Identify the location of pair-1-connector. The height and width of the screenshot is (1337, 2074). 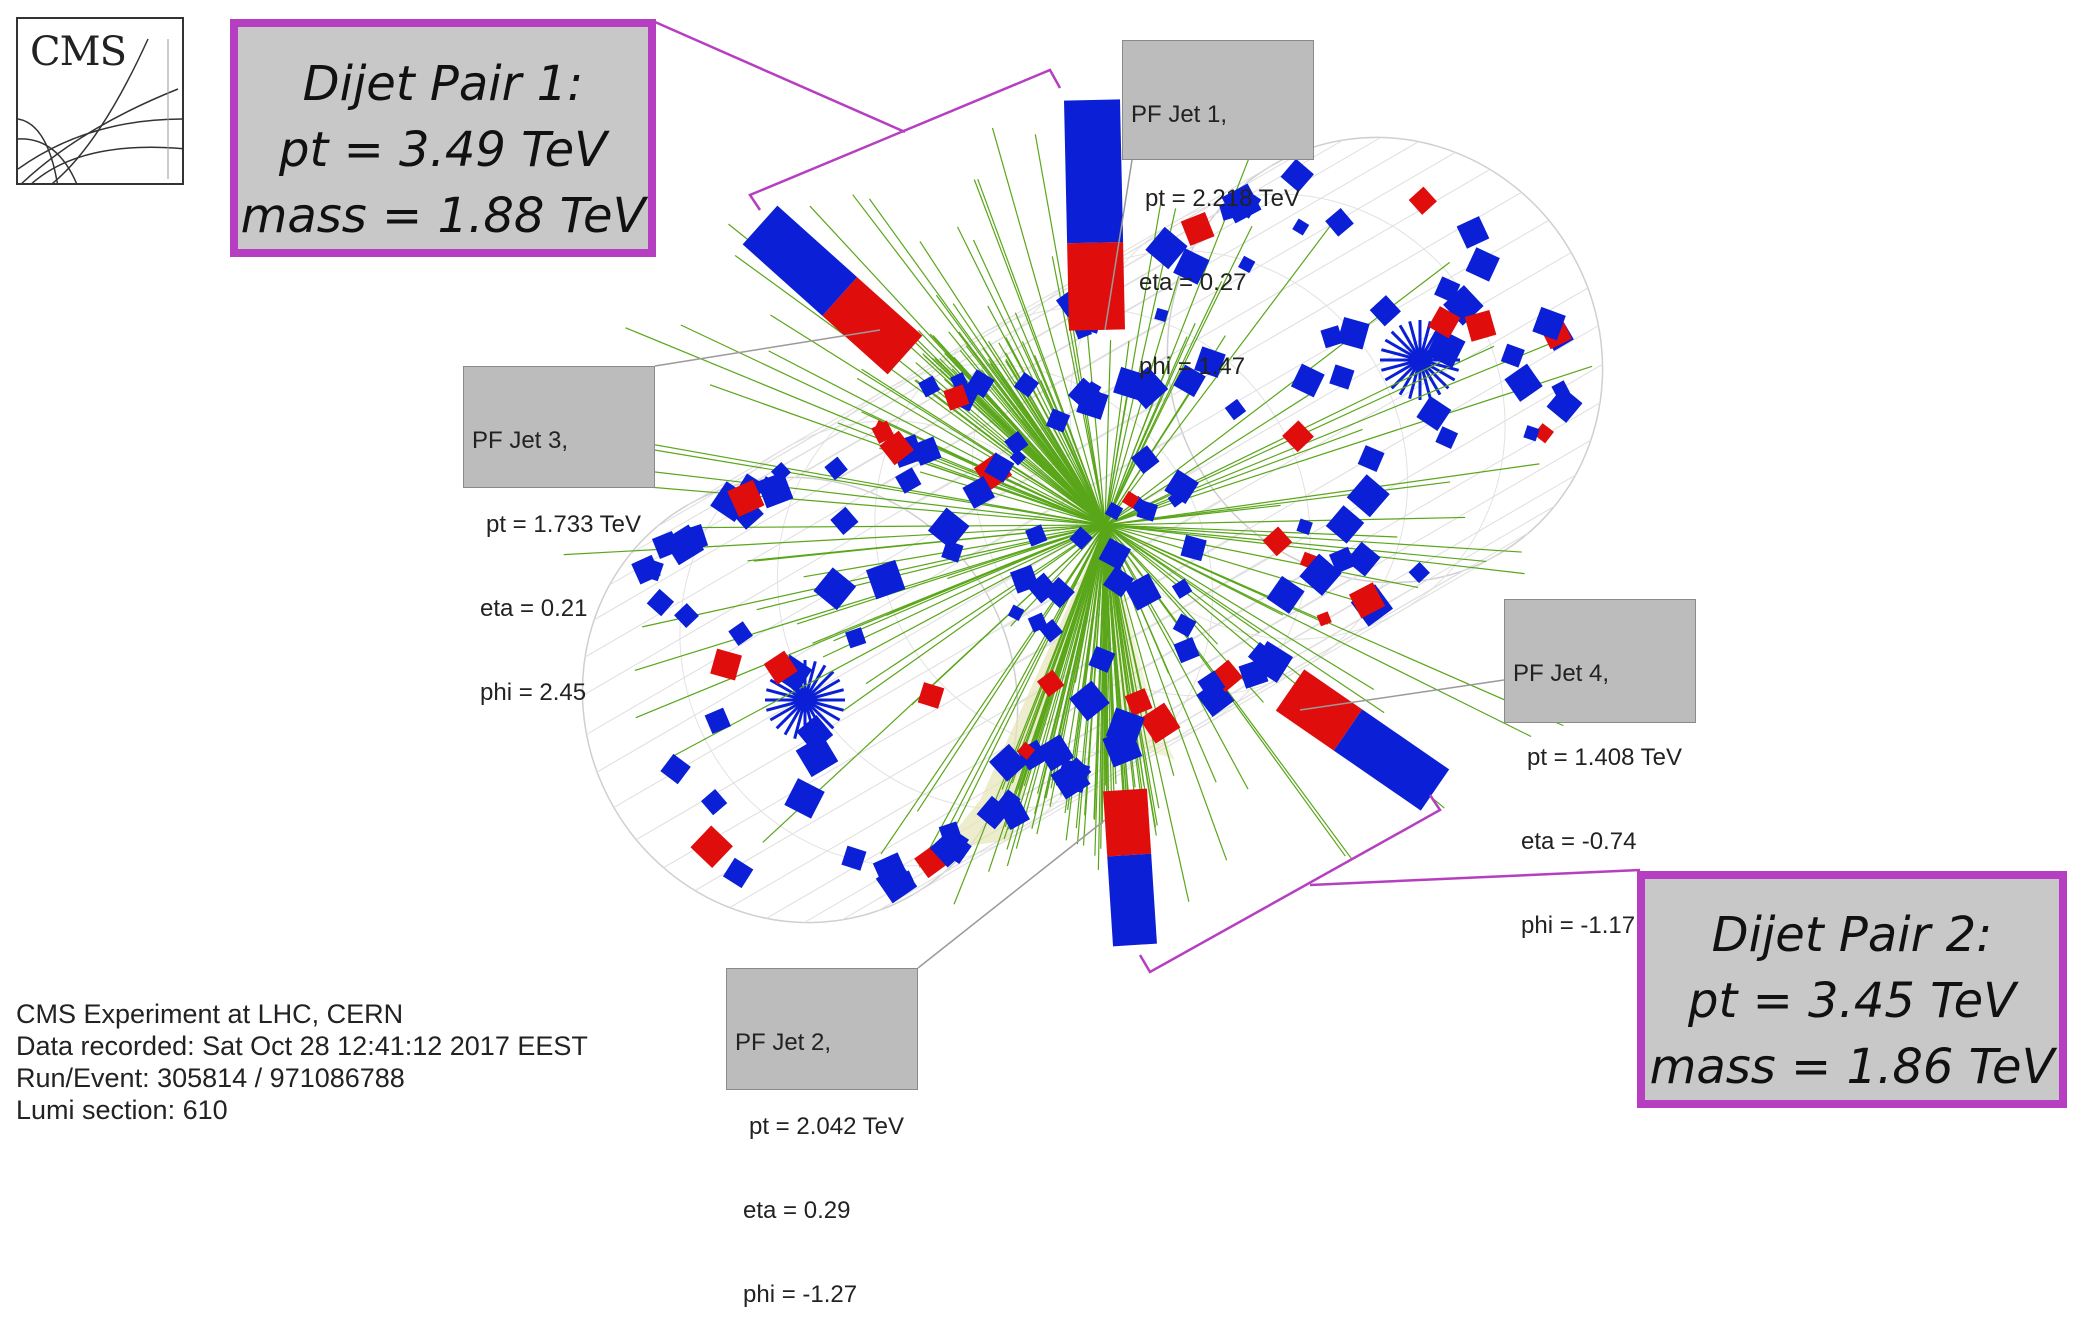
(780, 77).